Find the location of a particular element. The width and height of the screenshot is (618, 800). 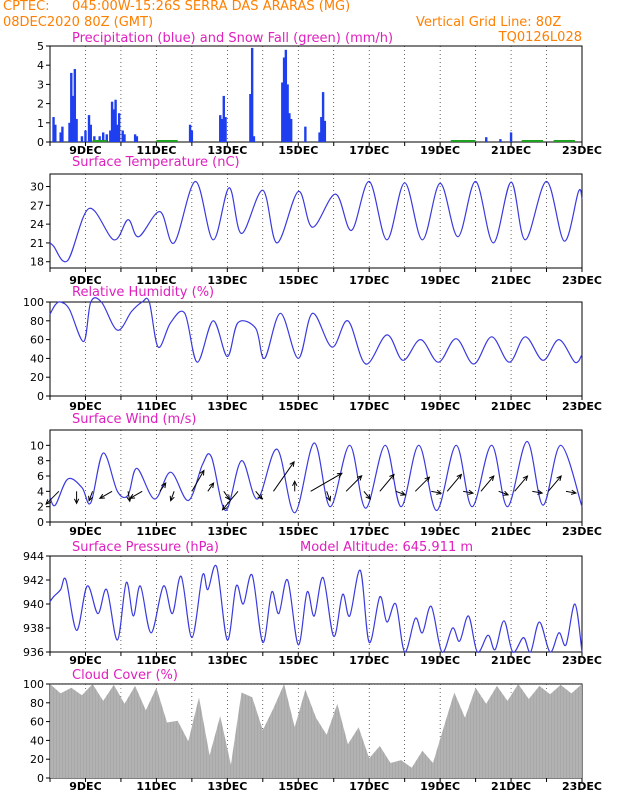

header-run-time: 08DEC2020 80Z (GMT) is located at coordinates (78, 22).